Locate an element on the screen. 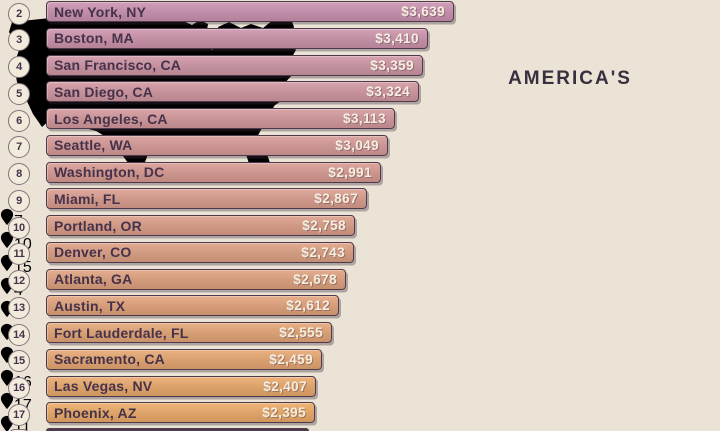  city-bar: Seattle, WA $3,049 is located at coordinates (217, 145).